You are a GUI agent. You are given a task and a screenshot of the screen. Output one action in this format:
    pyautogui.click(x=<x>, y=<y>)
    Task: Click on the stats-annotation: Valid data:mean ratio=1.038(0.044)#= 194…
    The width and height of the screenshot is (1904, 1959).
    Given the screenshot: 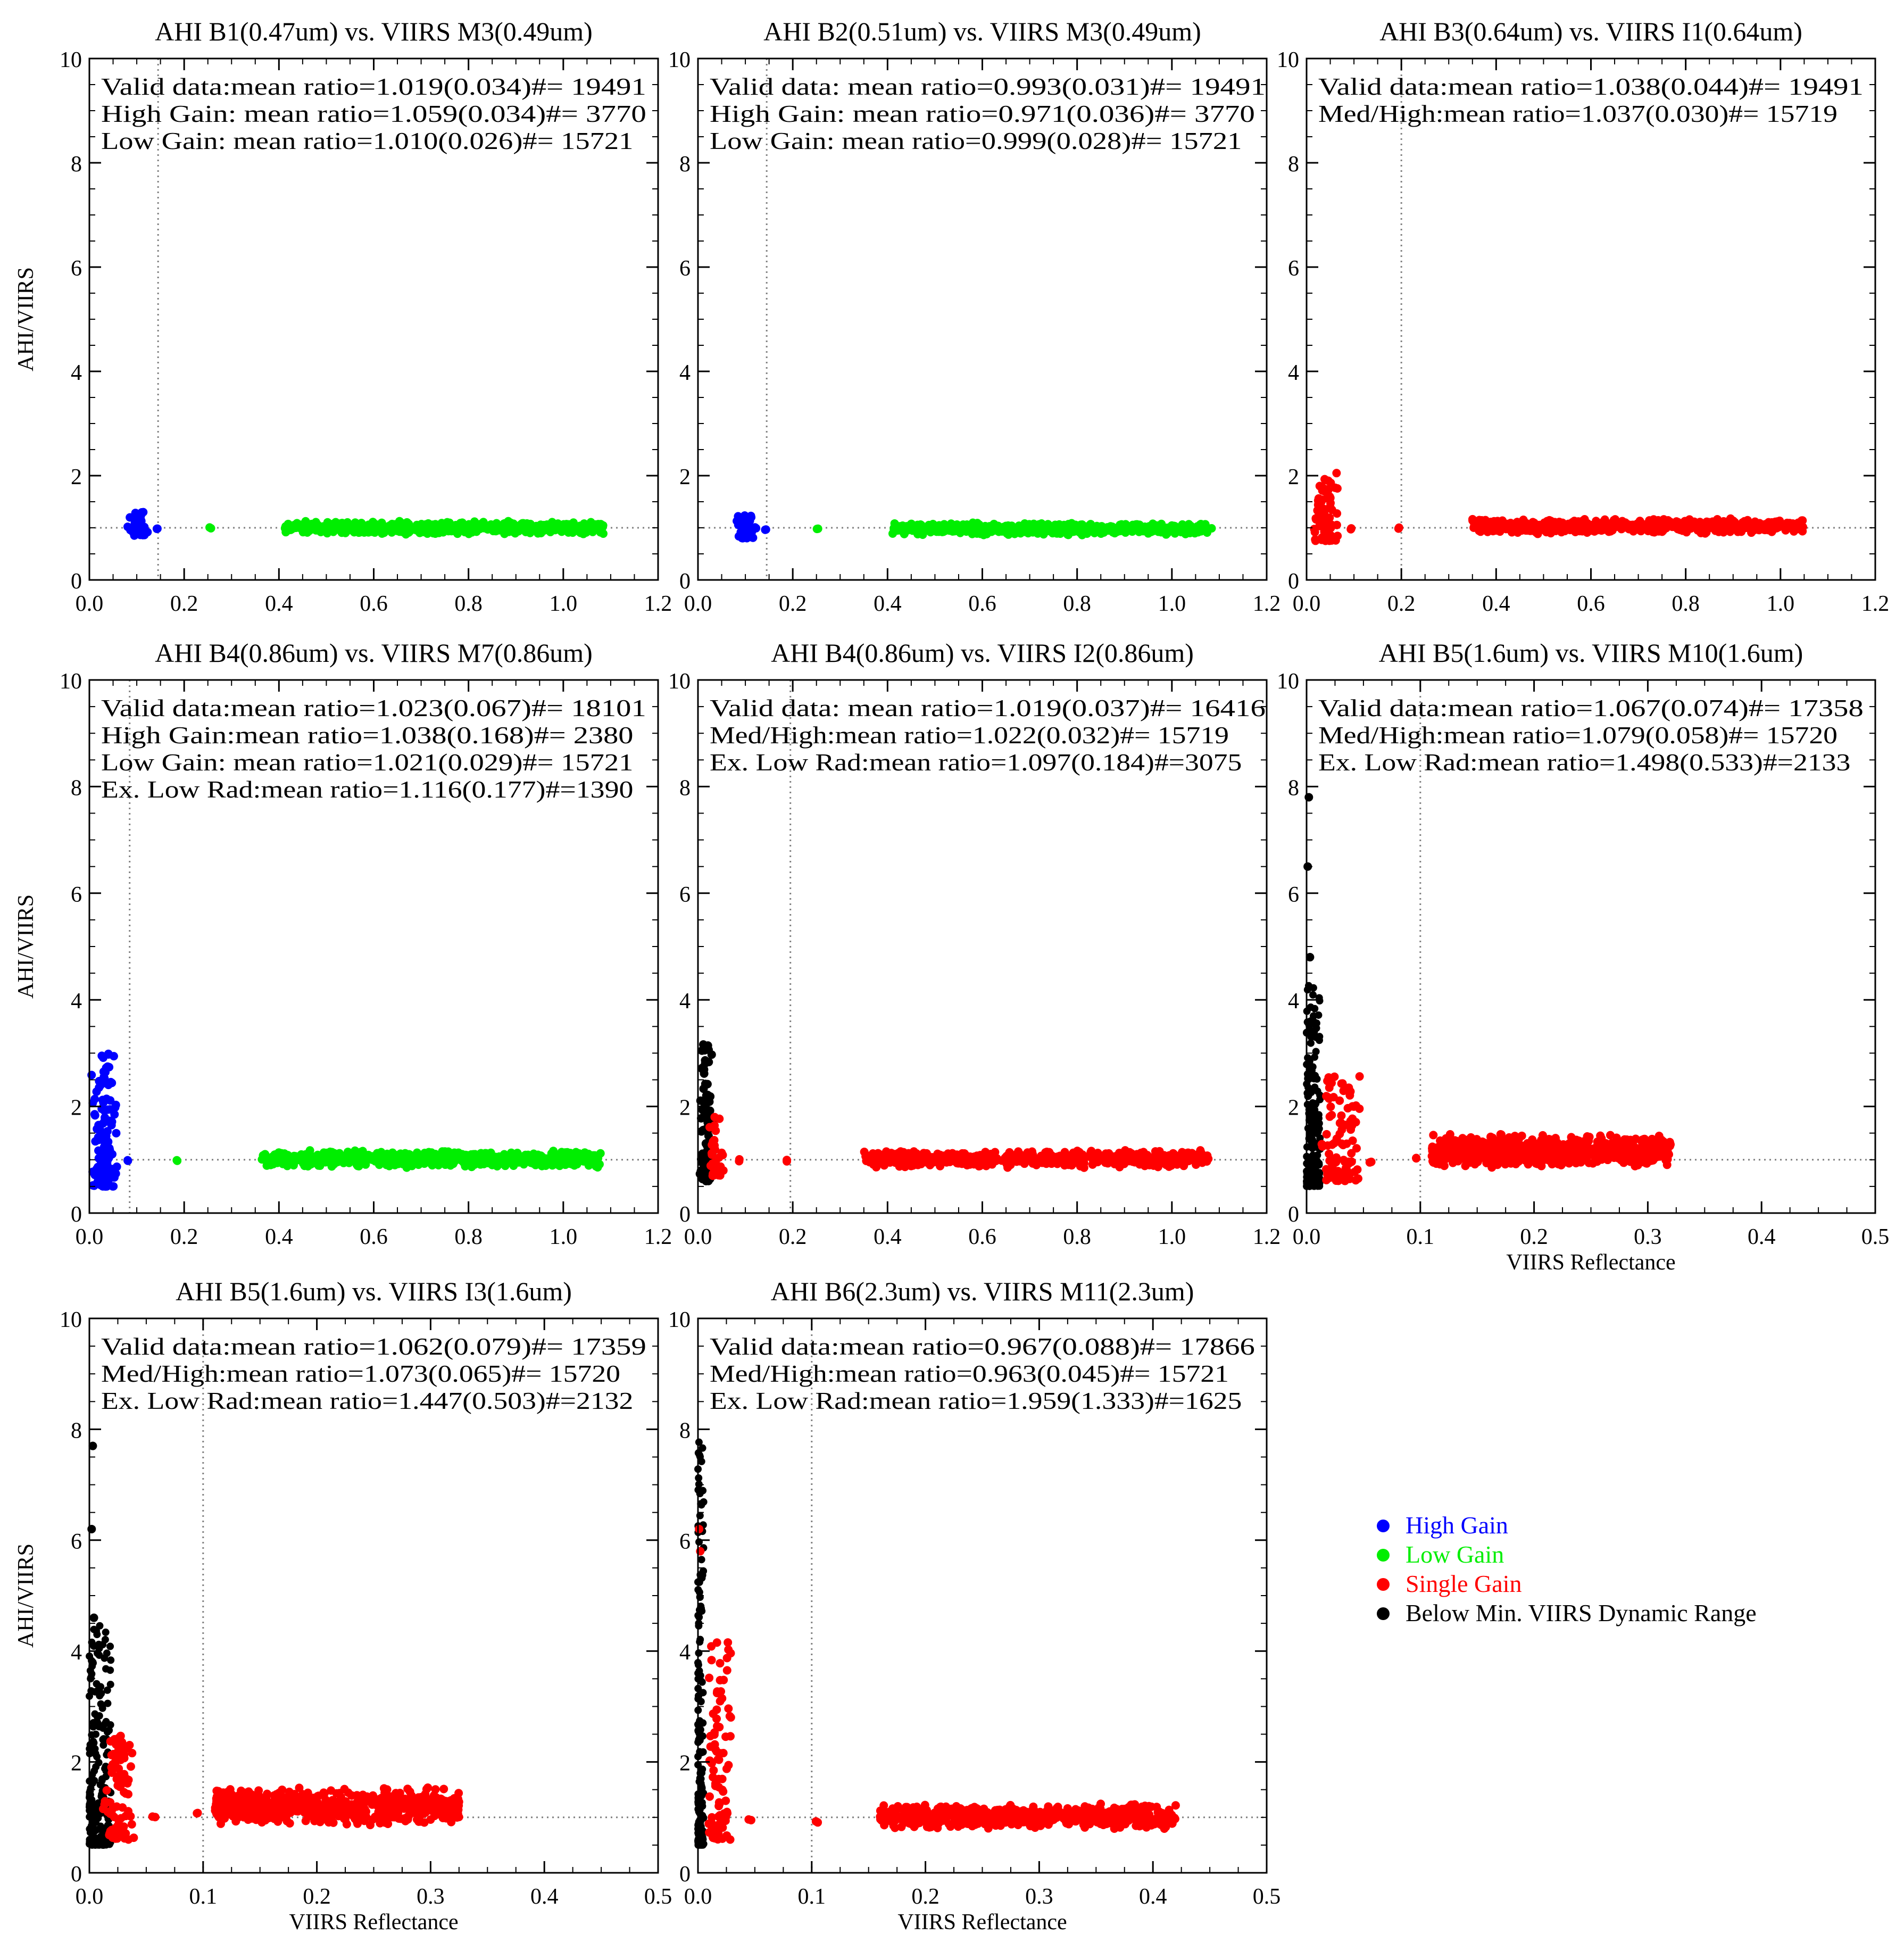 What is the action you would take?
    pyautogui.click(x=1591, y=86)
    